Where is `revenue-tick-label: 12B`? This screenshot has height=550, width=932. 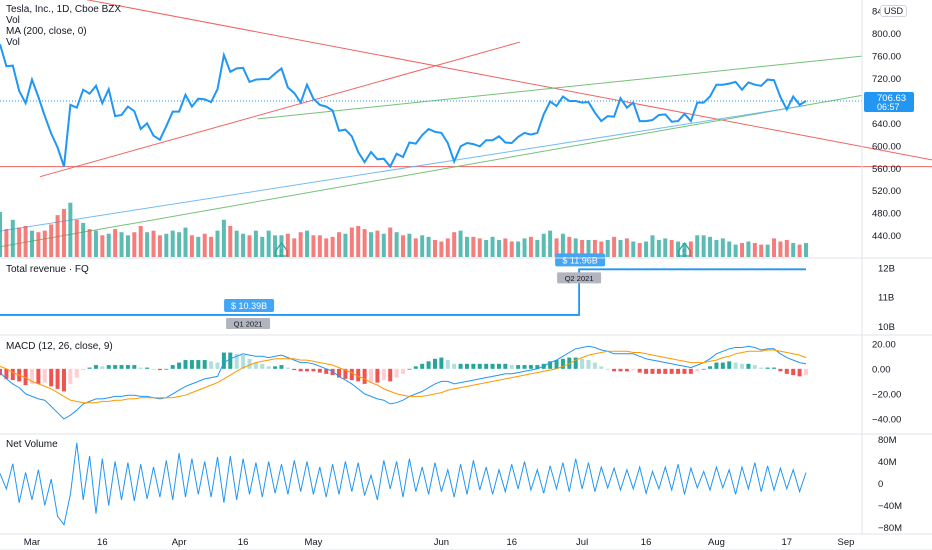 revenue-tick-label: 12B is located at coordinates (886, 269).